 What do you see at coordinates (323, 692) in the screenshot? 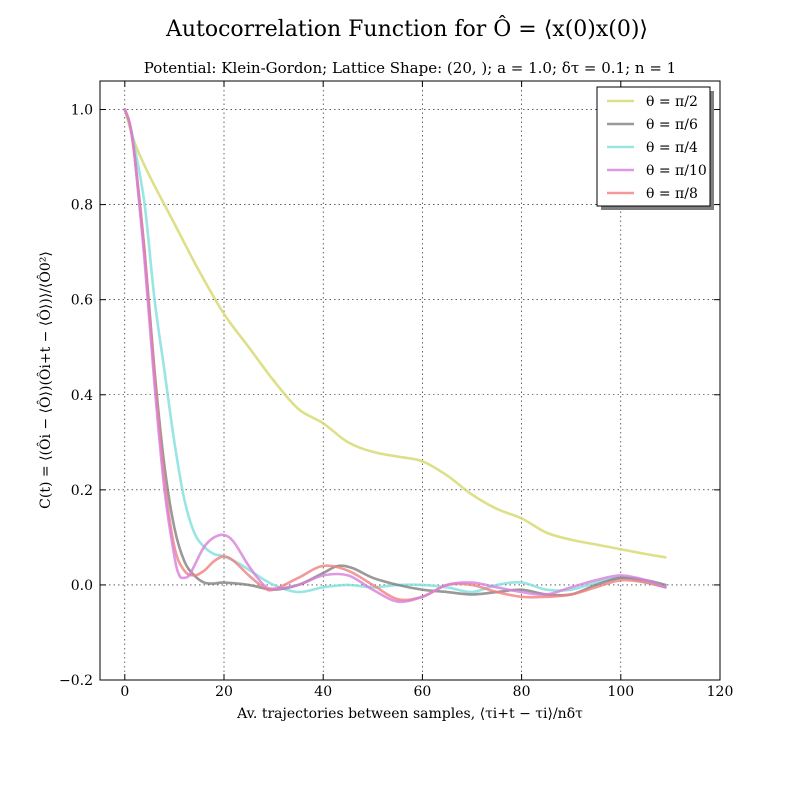
I see `x-tick-label: 40` at bounding box center [323, 692].